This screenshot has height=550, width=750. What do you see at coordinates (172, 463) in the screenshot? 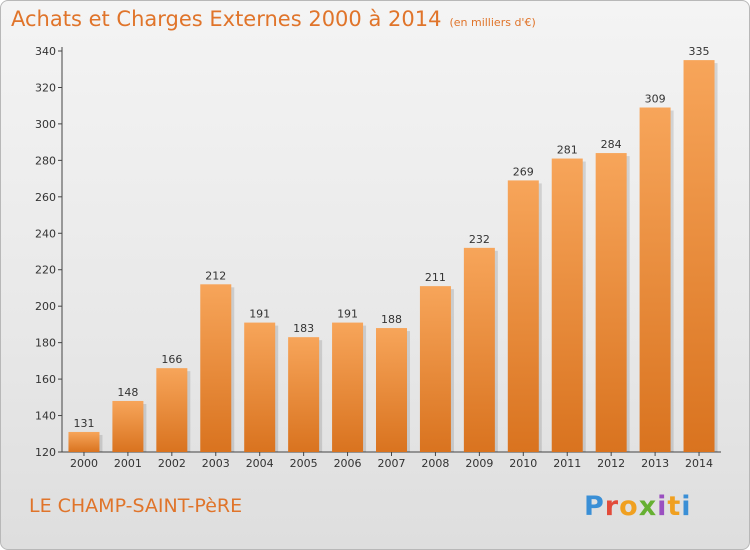
I see `x-tick-label: 2002` at bounding box center [172, 463].